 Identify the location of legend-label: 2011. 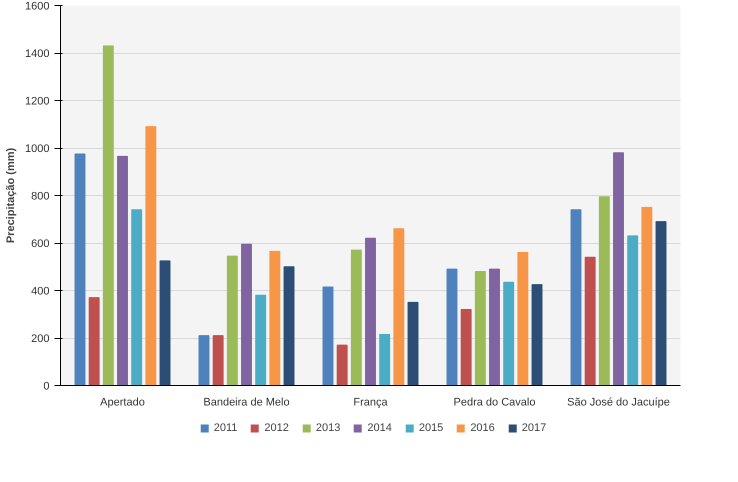
(226, 428).